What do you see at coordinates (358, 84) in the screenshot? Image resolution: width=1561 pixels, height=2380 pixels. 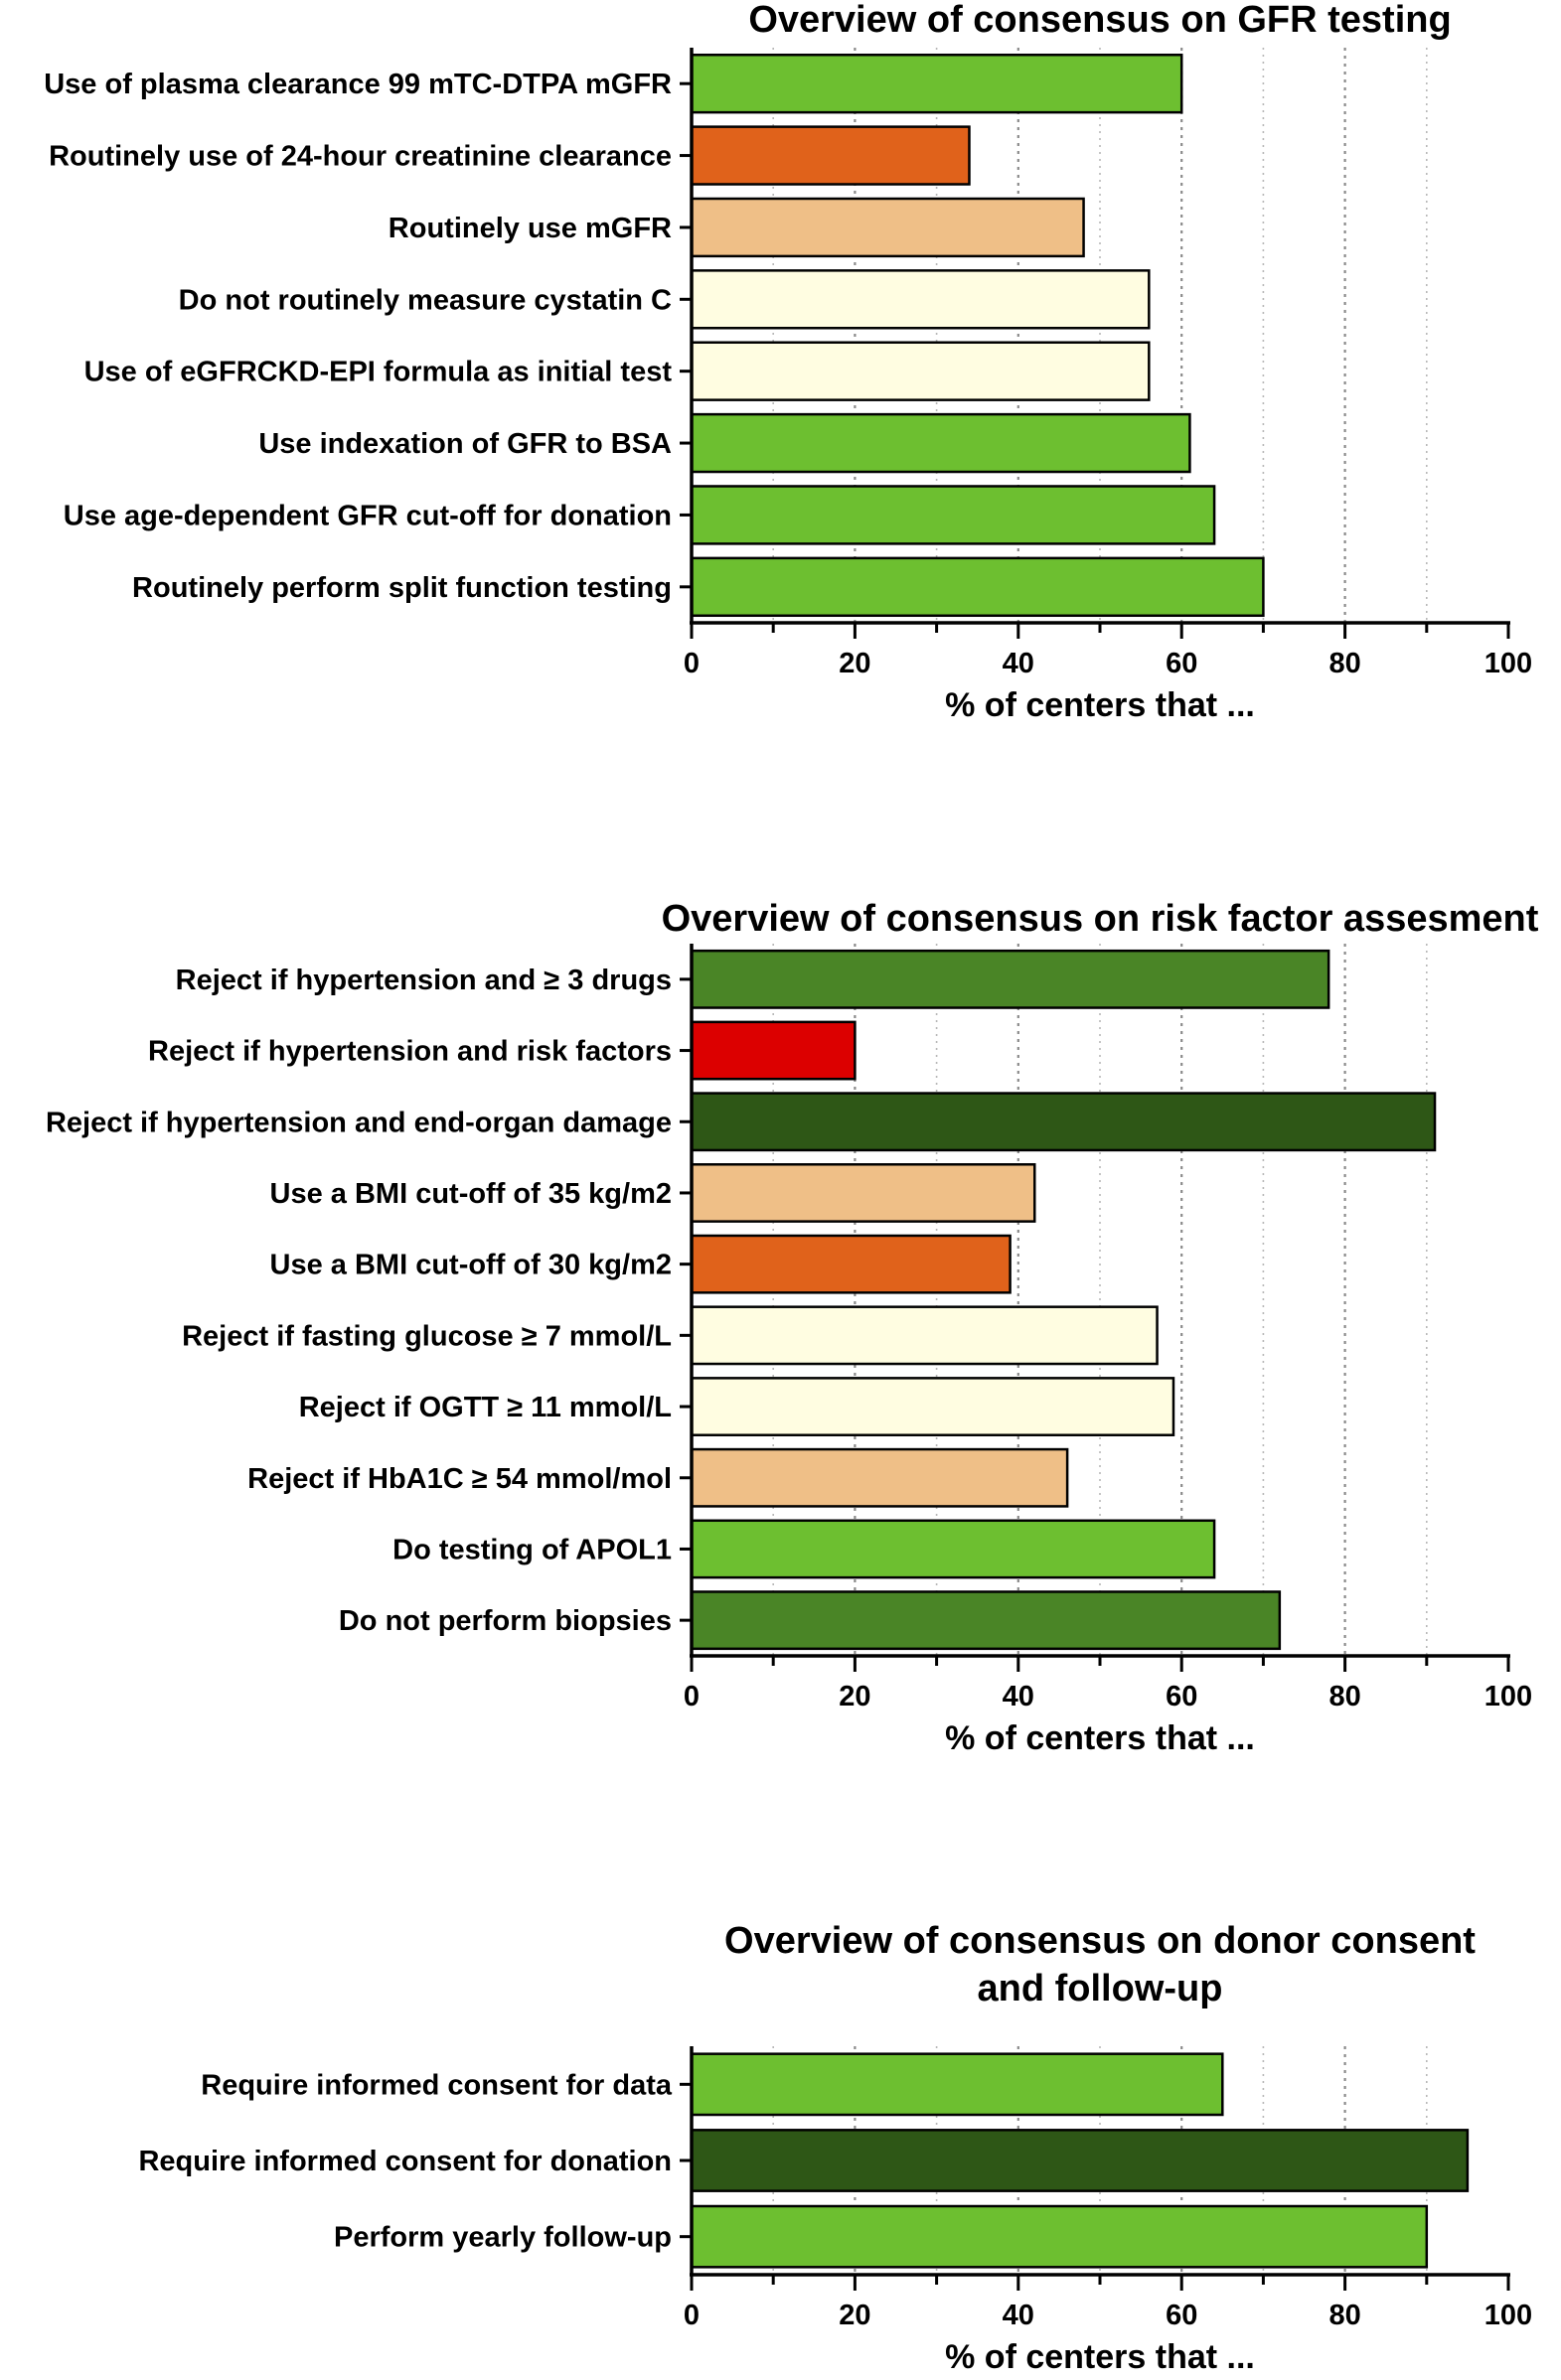 I see `category-label: Use of plasma clearance 99 mTC-DTPA mGFR` at bounding box center [358, 84].